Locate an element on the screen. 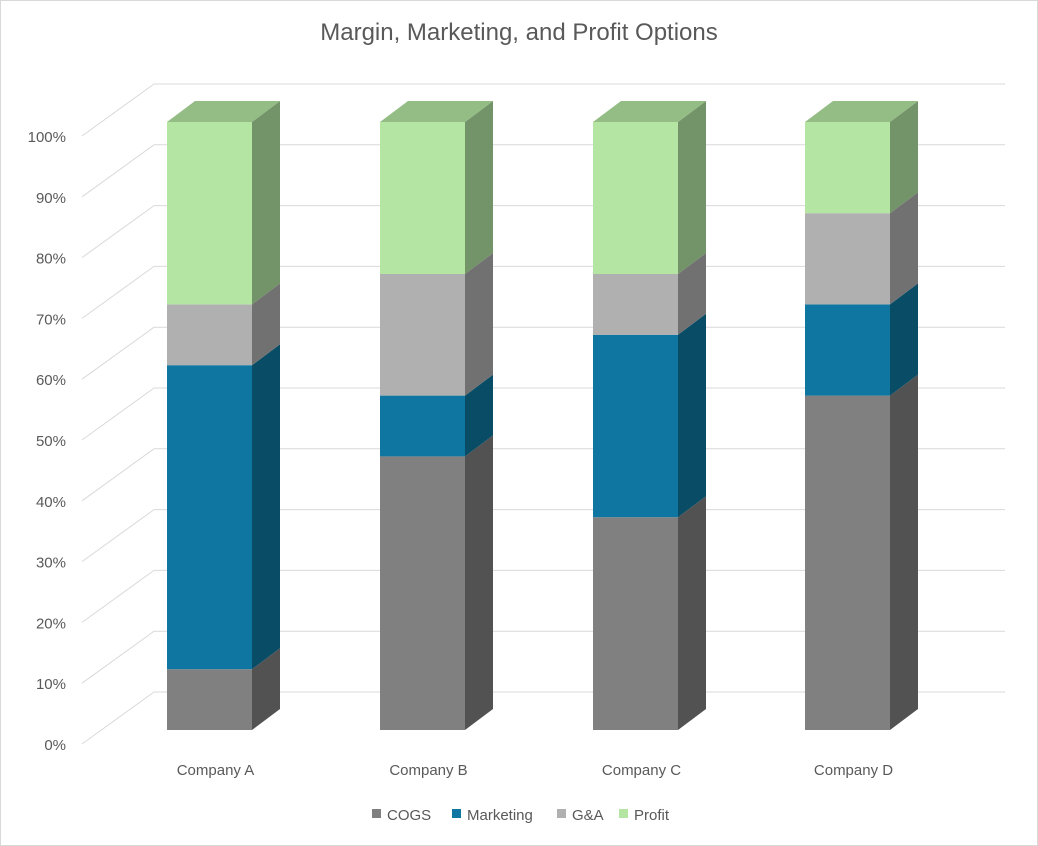 The width and height of the screenshot is (1038, 846). legend-label: Marketing is located at coordinates (500, 815).